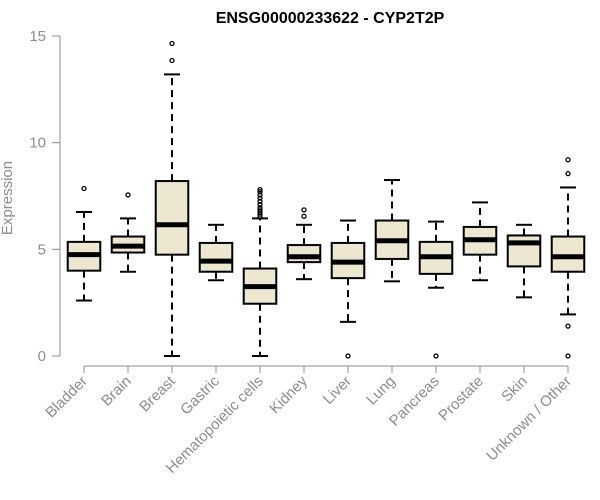 This screenshot has height=500, width=600. What do you see at coordinates (37, 143) in the screenshot?
I see `y-tick-label: 10` at bounding box center [37, 143].